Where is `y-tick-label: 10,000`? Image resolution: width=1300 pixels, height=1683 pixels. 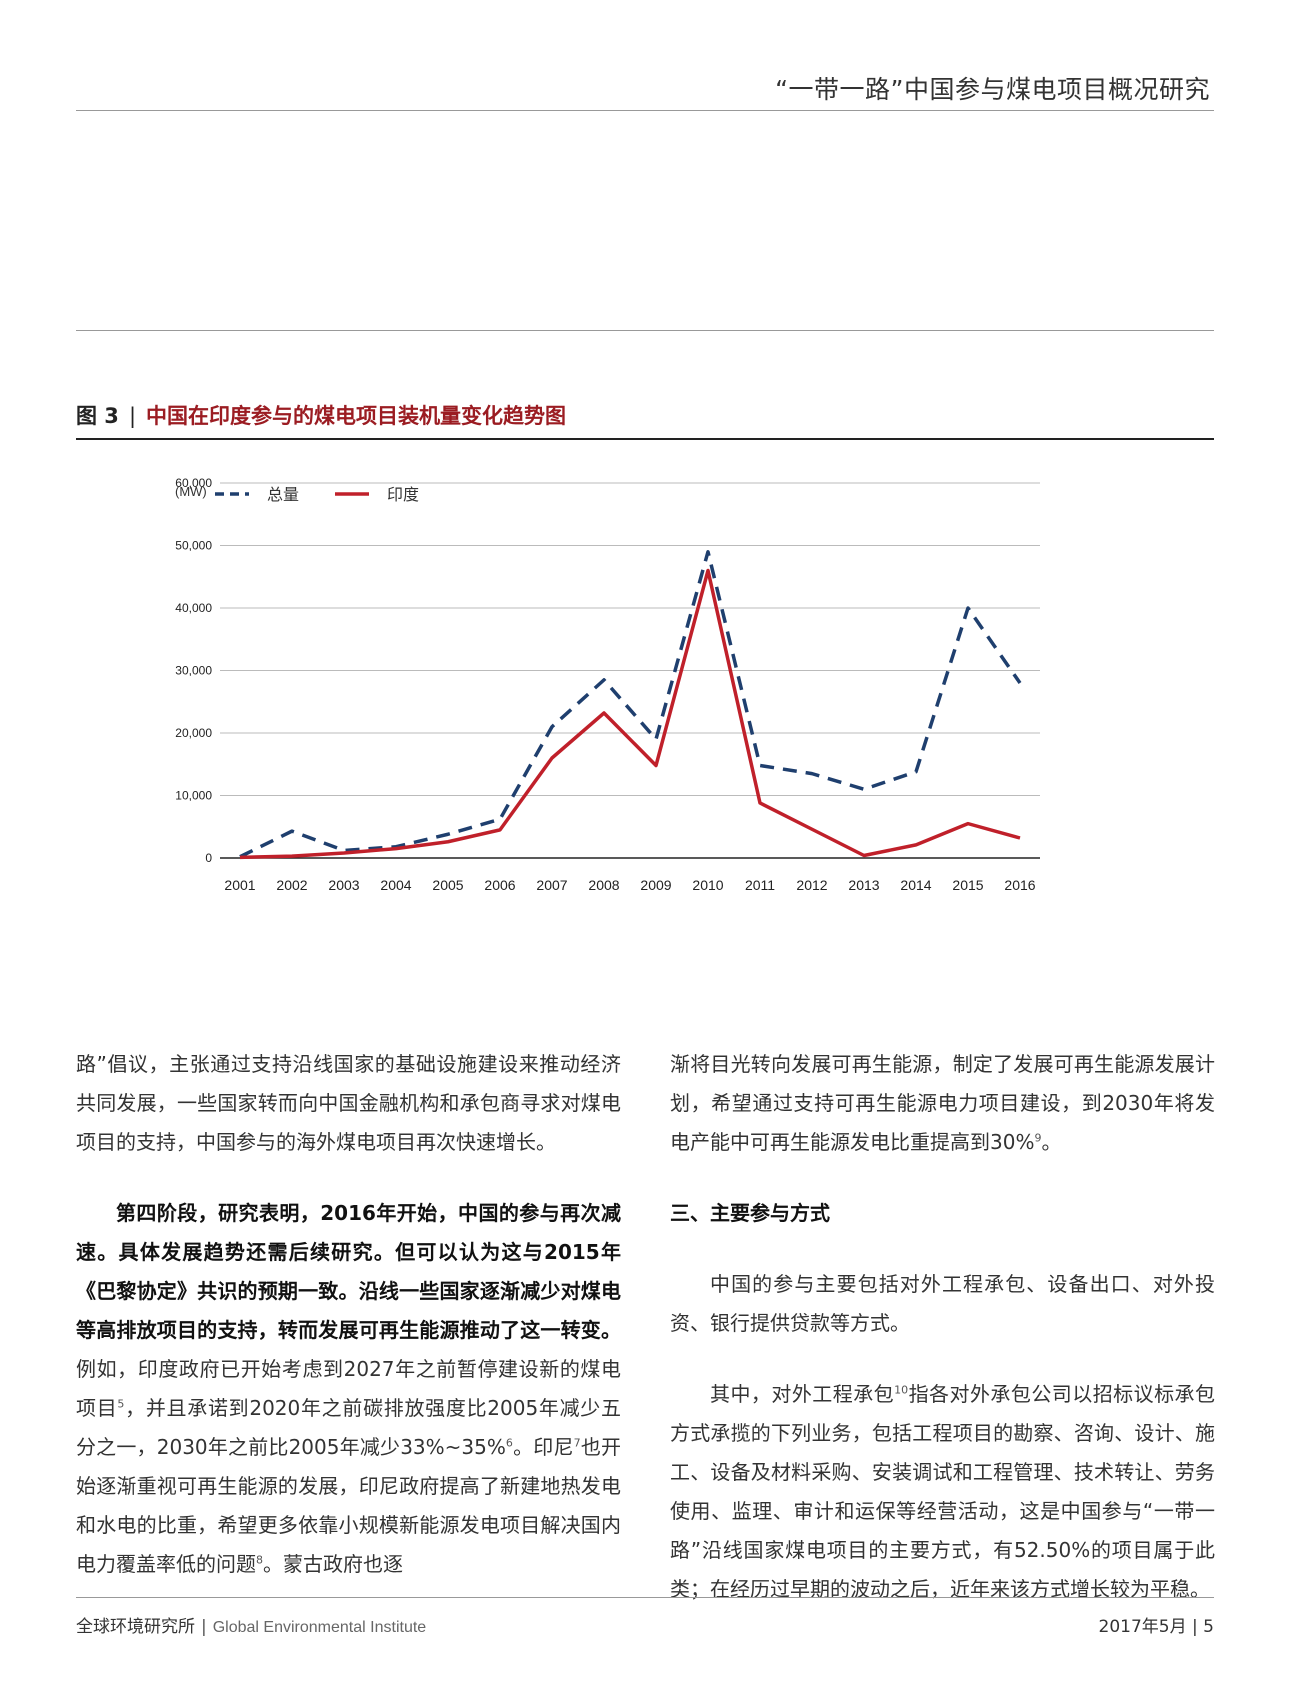 y-tick-label: 10,000 is located at coordinates (193, 796).